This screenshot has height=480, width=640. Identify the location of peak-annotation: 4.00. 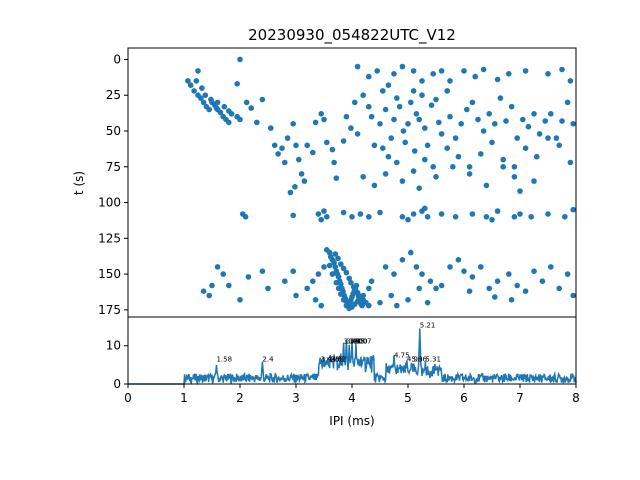
(360, 341).